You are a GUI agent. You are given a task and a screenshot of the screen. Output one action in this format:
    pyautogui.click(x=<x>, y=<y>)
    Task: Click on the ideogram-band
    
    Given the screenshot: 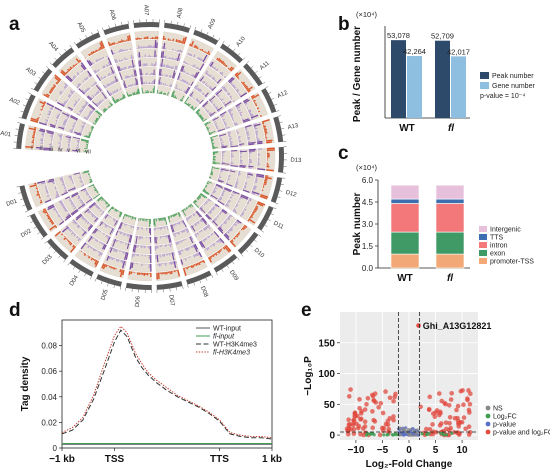 What is the action you would take?
    pyautogui.click(x=20, y=136)
    